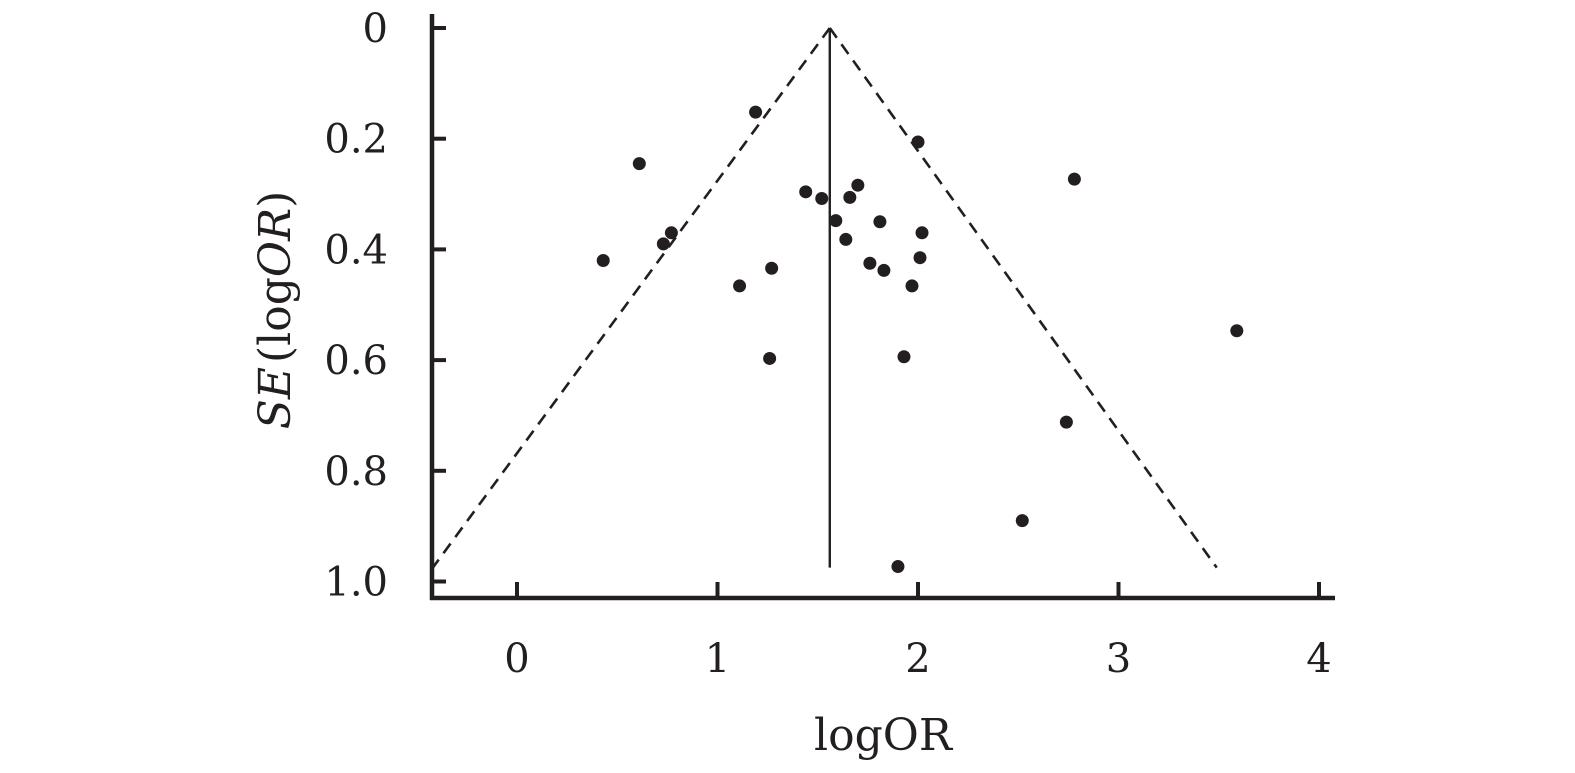 This screenshot has height=773, width=1575. Describe the element at coordinates (1318, 659) in the screenshot. I see `x-tick-label: 4` at that location.